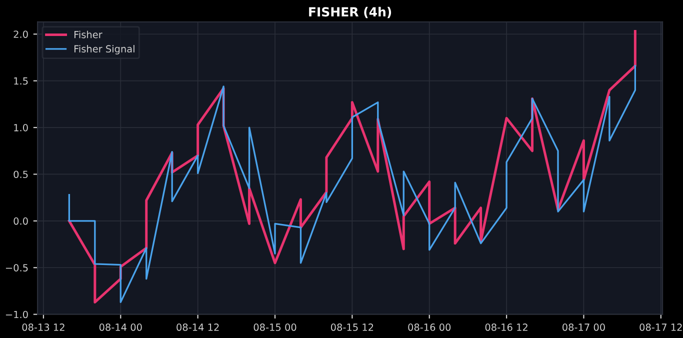 This screenshot has height=338, width=683. Describe the element at coordinates (21, 221) in the screenshot. I see `y-tick-label: 0.0` at that location.